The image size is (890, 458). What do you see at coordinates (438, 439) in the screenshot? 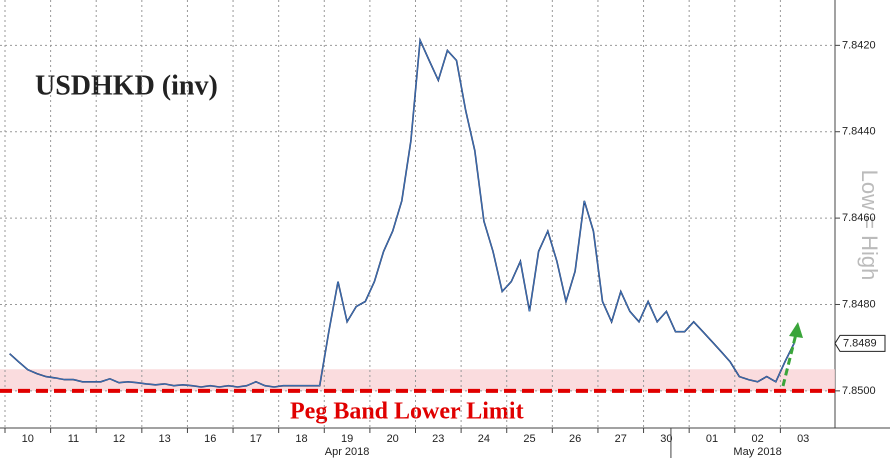
I see `x-tick-label: 23` at bounding box center [438, 439].